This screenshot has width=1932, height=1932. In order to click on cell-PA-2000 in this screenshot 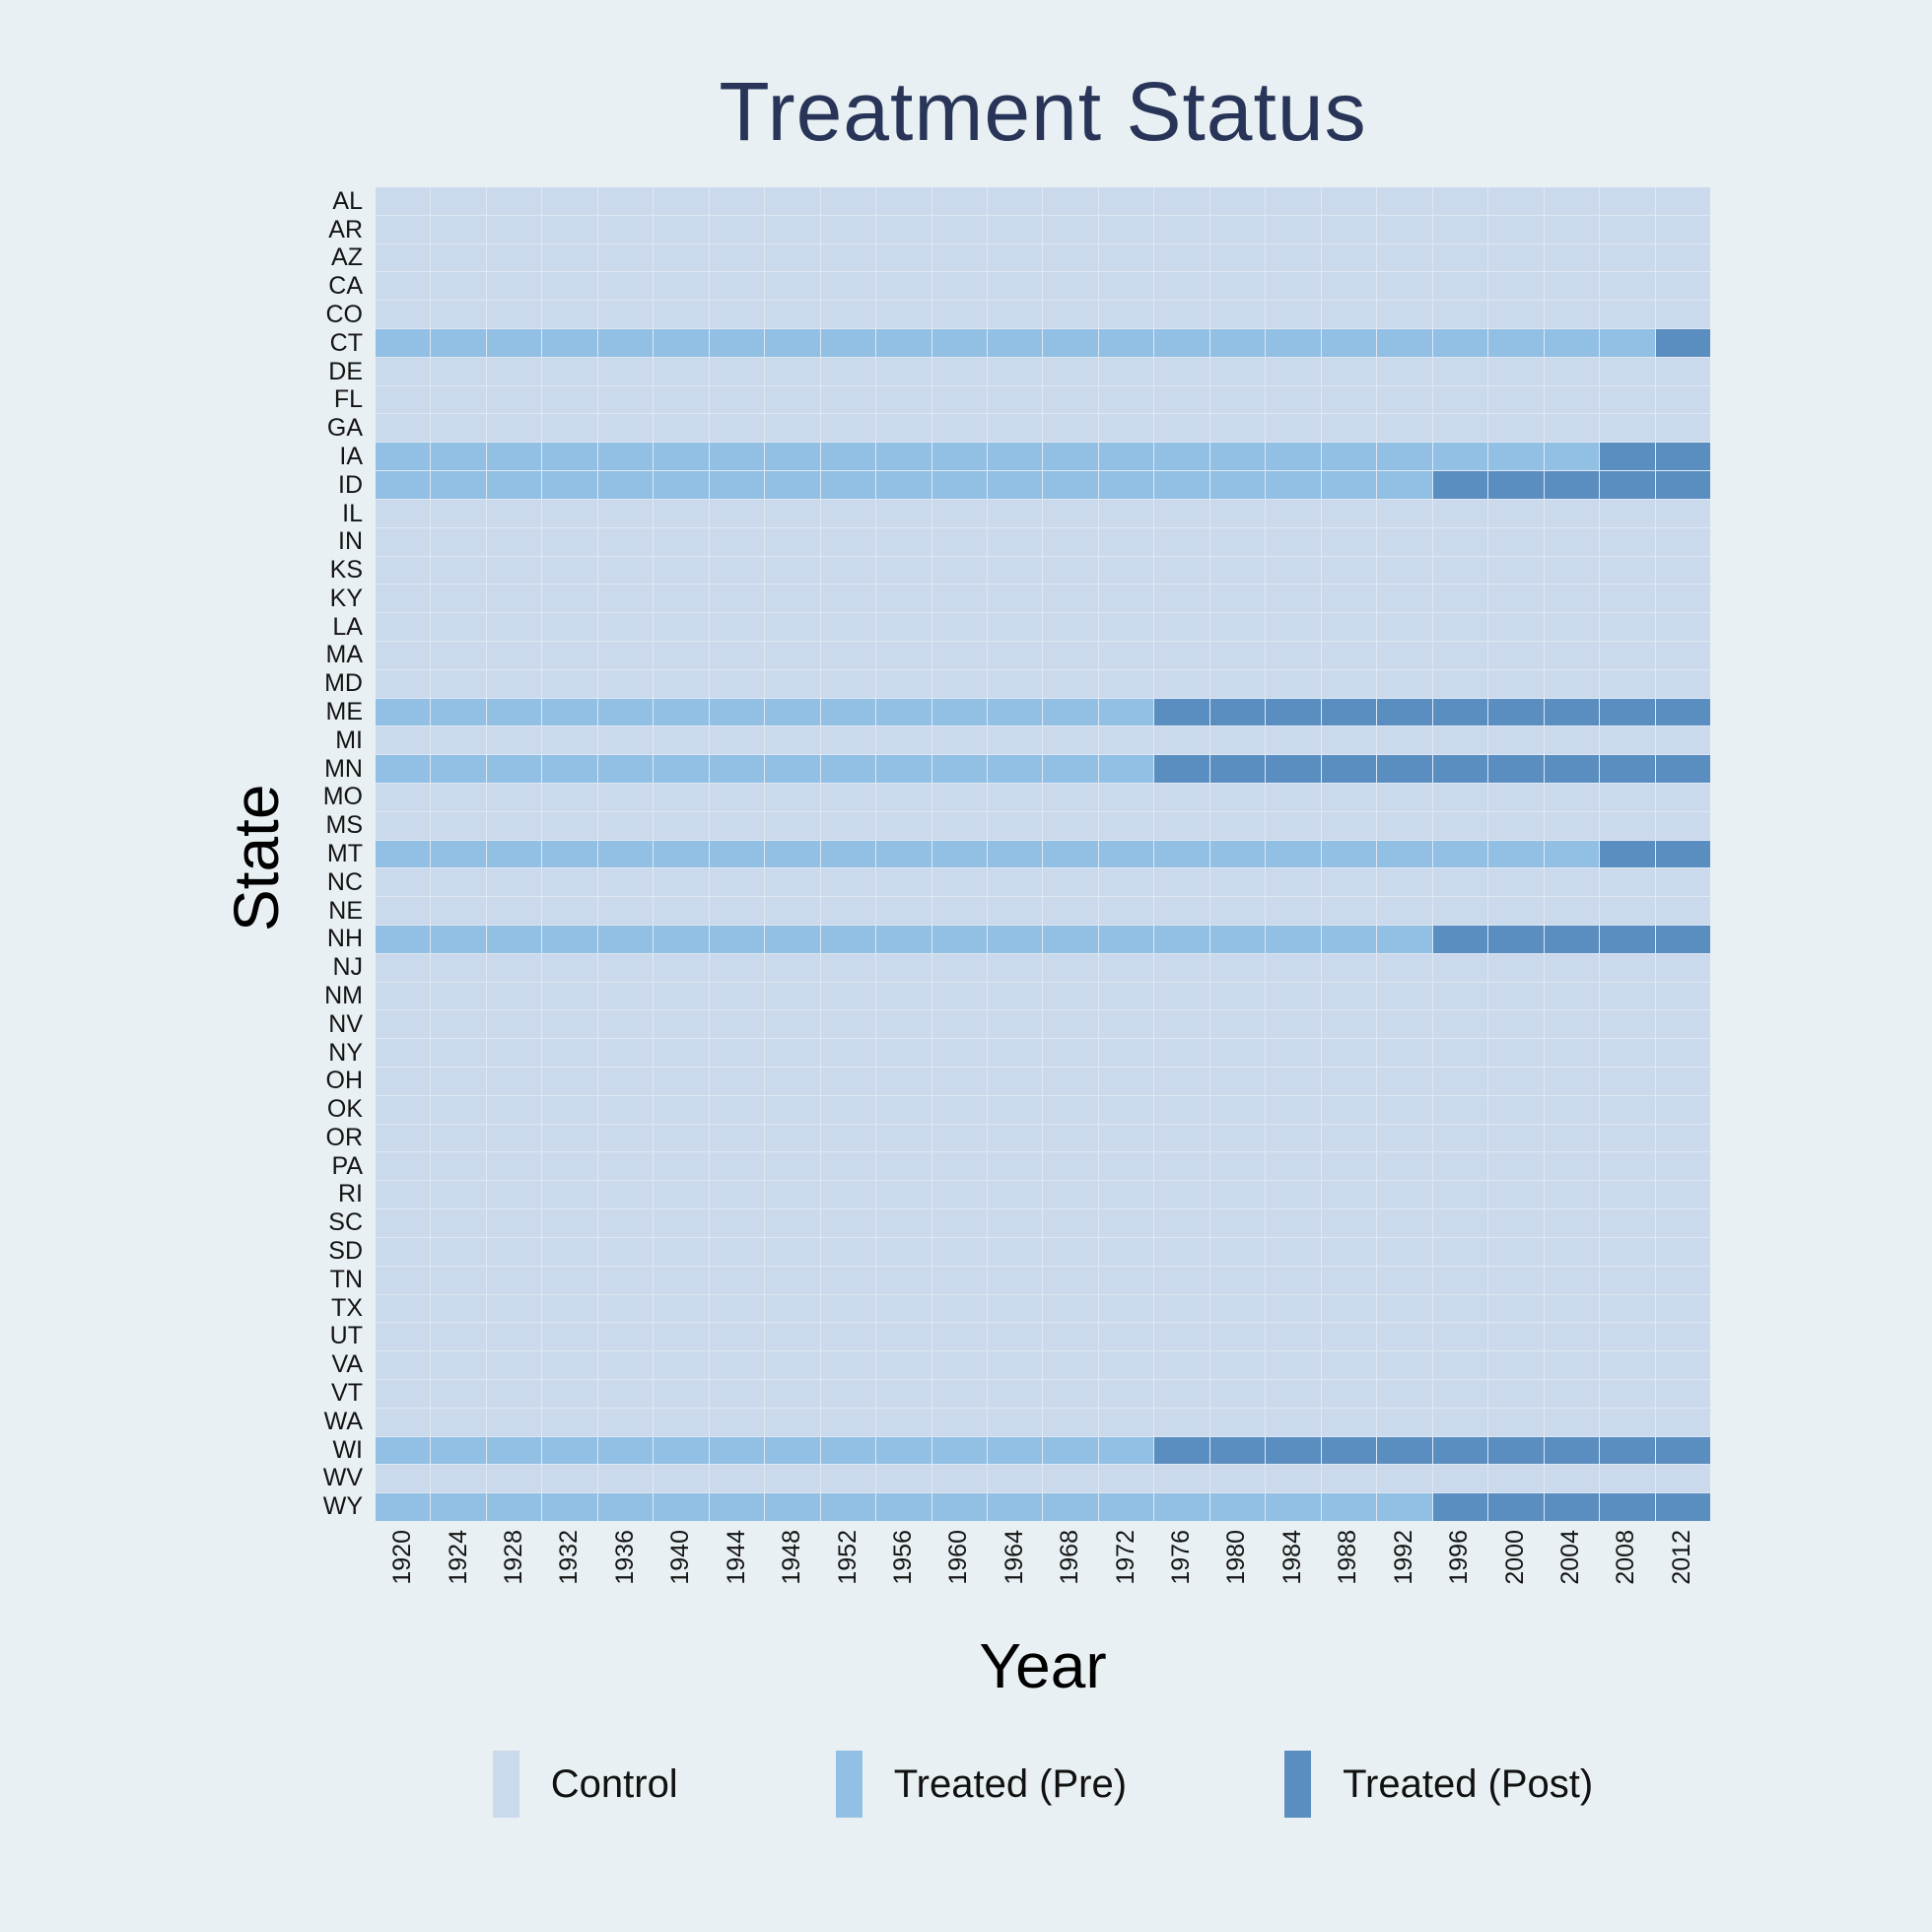, I will do `click(1516, 1166)`.